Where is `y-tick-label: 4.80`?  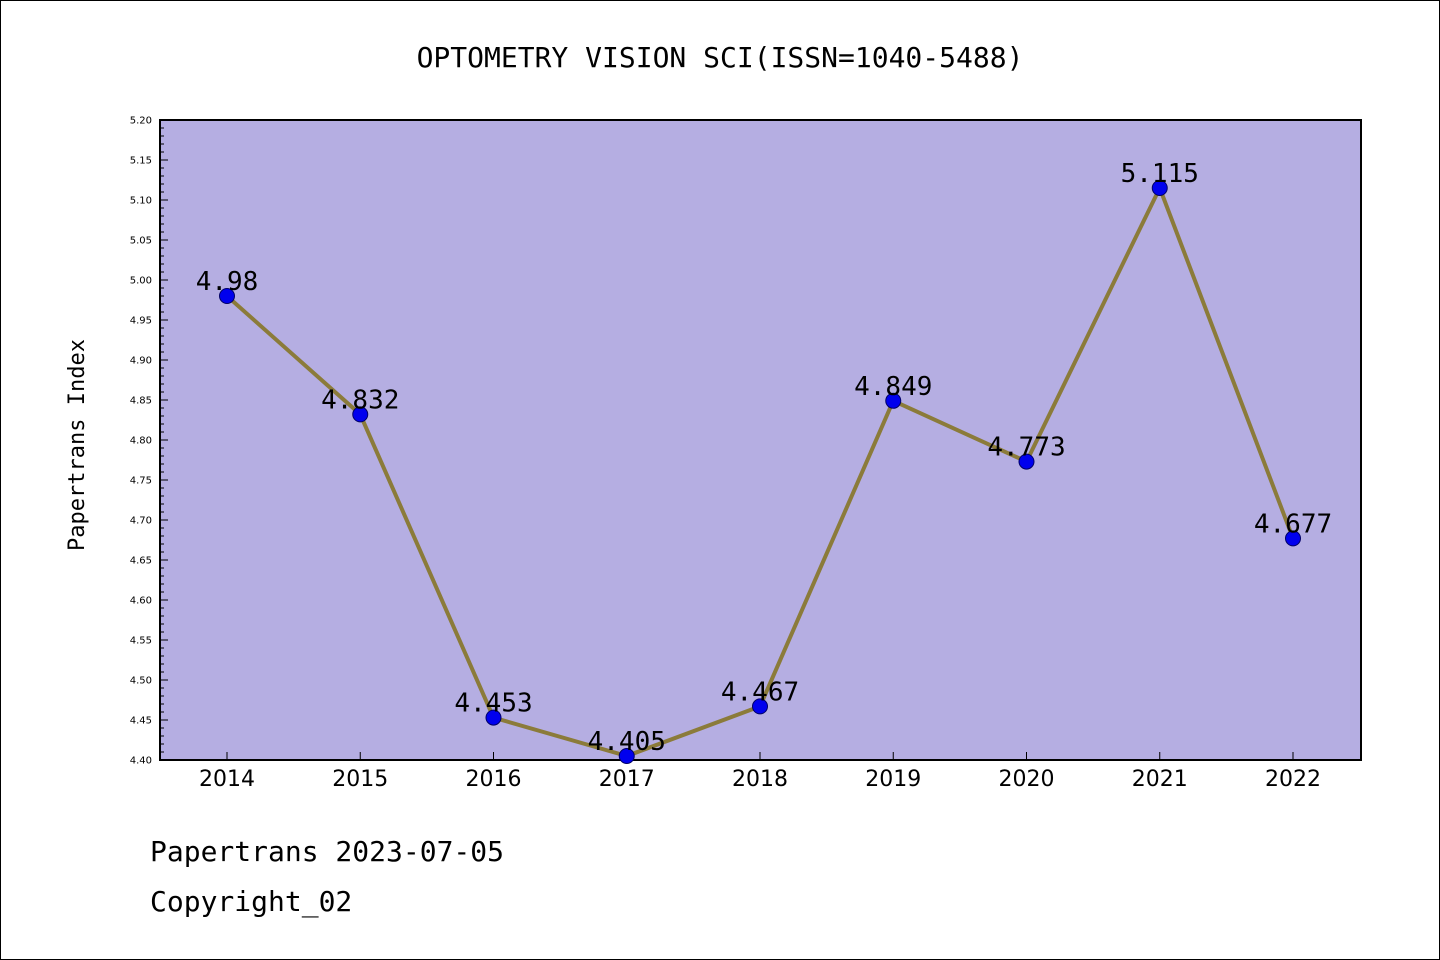 y-tick-label: 4.80 is located at coordinates (141, 441).